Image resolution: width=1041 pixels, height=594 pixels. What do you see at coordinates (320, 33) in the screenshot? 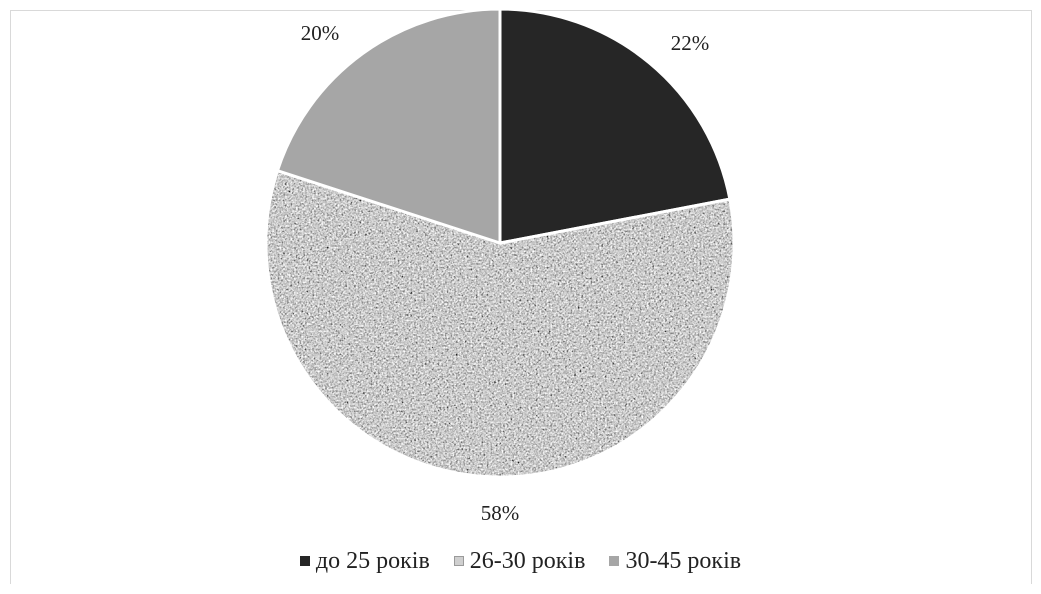
I see `data-label-slice-2: 20%` at bounding box center [320, 33].